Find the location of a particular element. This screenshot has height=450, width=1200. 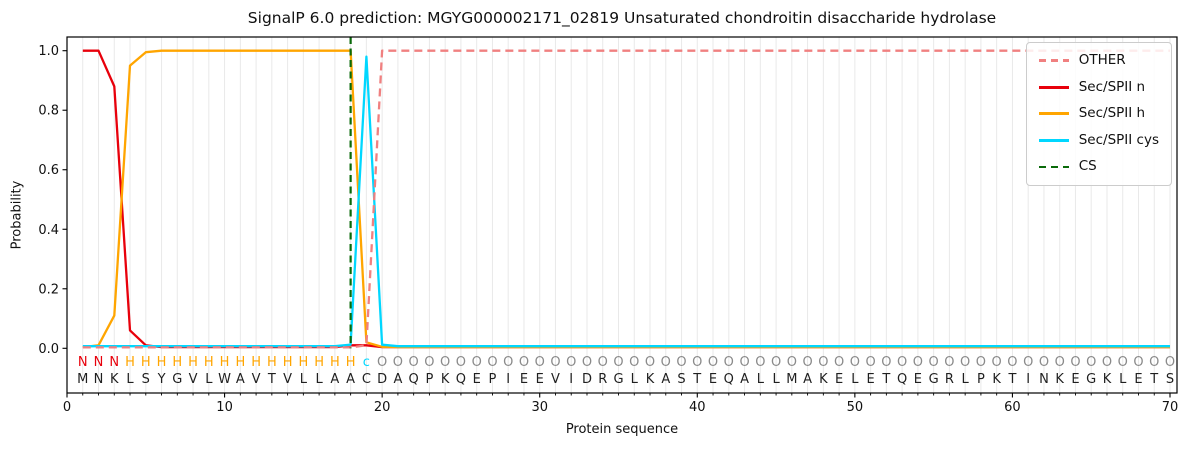

legend-label: Sec/SPII cys is located at coordinates (1118, 139).